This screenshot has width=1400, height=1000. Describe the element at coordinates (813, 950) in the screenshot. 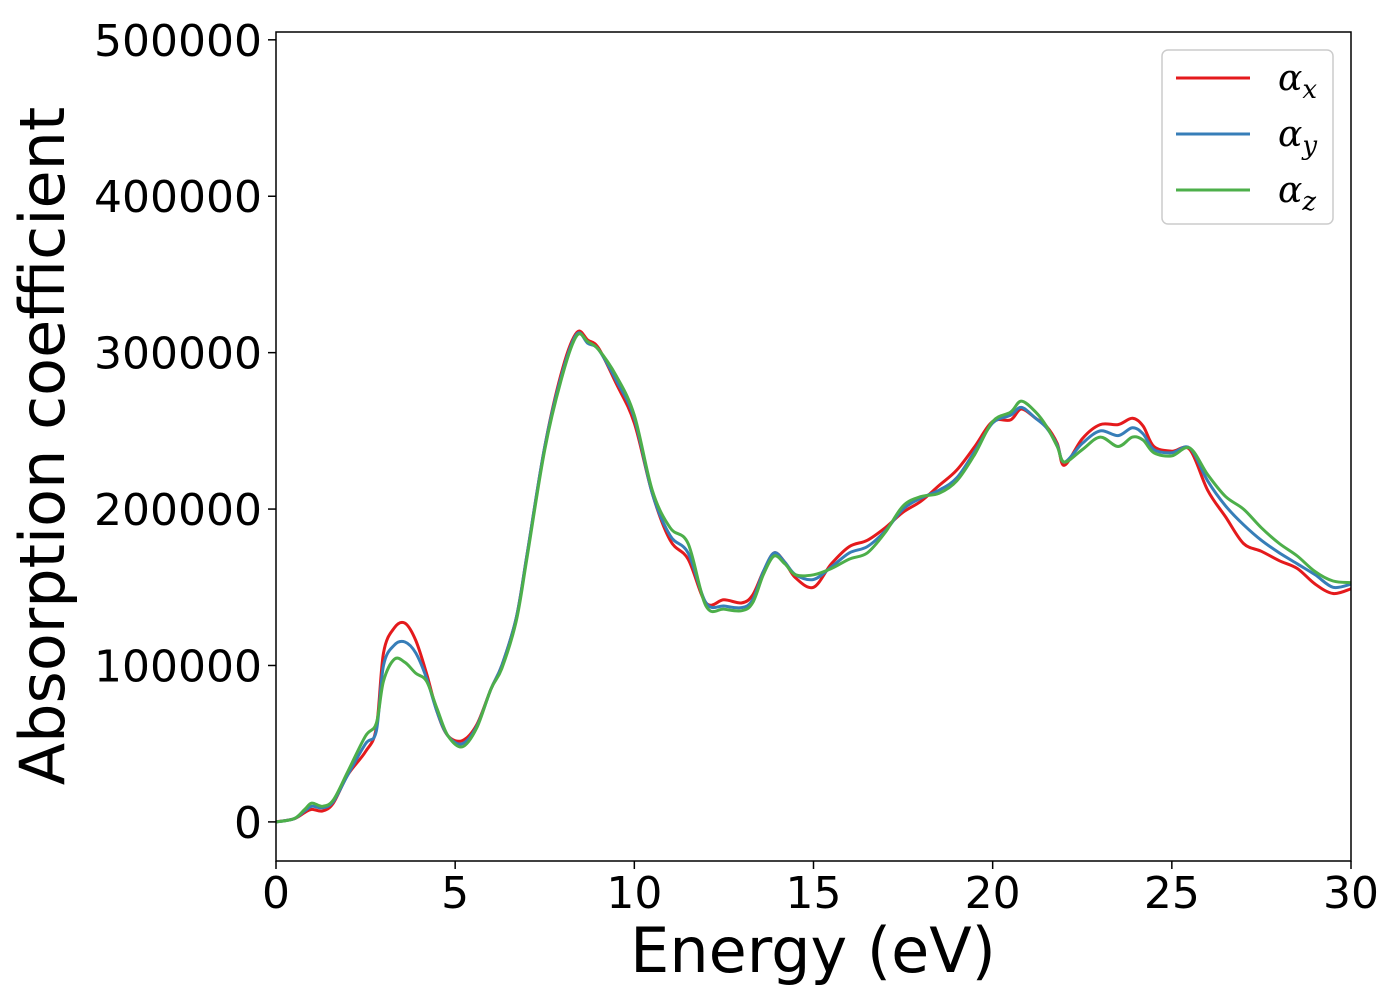

I see `x-axis-title: Energy (eV)` at that location.